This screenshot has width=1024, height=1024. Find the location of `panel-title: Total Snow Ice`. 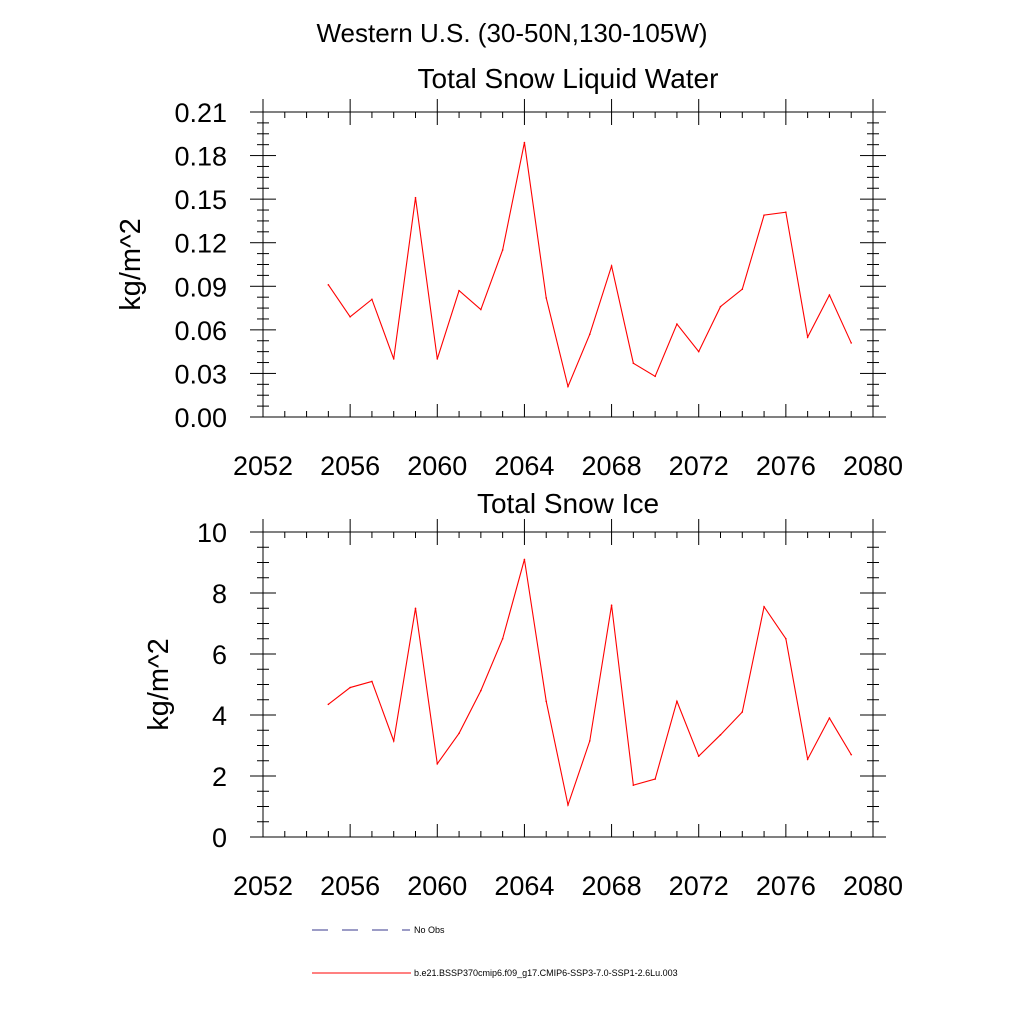

panel-title: Total Snow Ice is located at coordinates (568, 503).